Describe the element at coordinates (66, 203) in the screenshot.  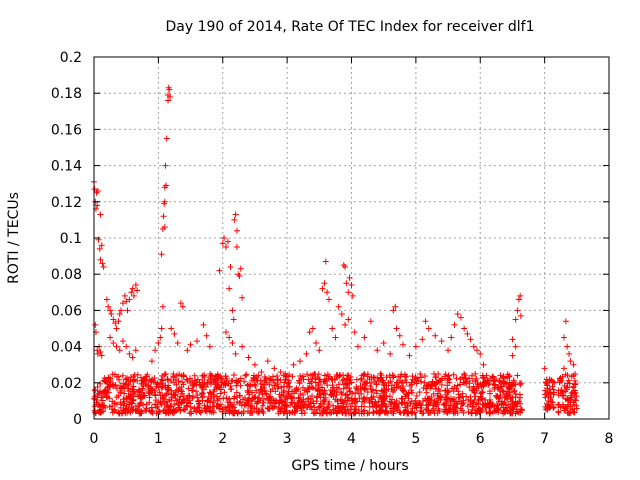
I see `y-tick-label: 0.12` at that location.